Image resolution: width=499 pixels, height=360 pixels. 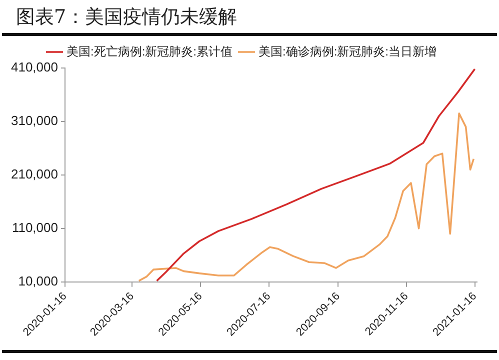 I want to click on y-tick-label: 110,000, so click(x=35, y=227).